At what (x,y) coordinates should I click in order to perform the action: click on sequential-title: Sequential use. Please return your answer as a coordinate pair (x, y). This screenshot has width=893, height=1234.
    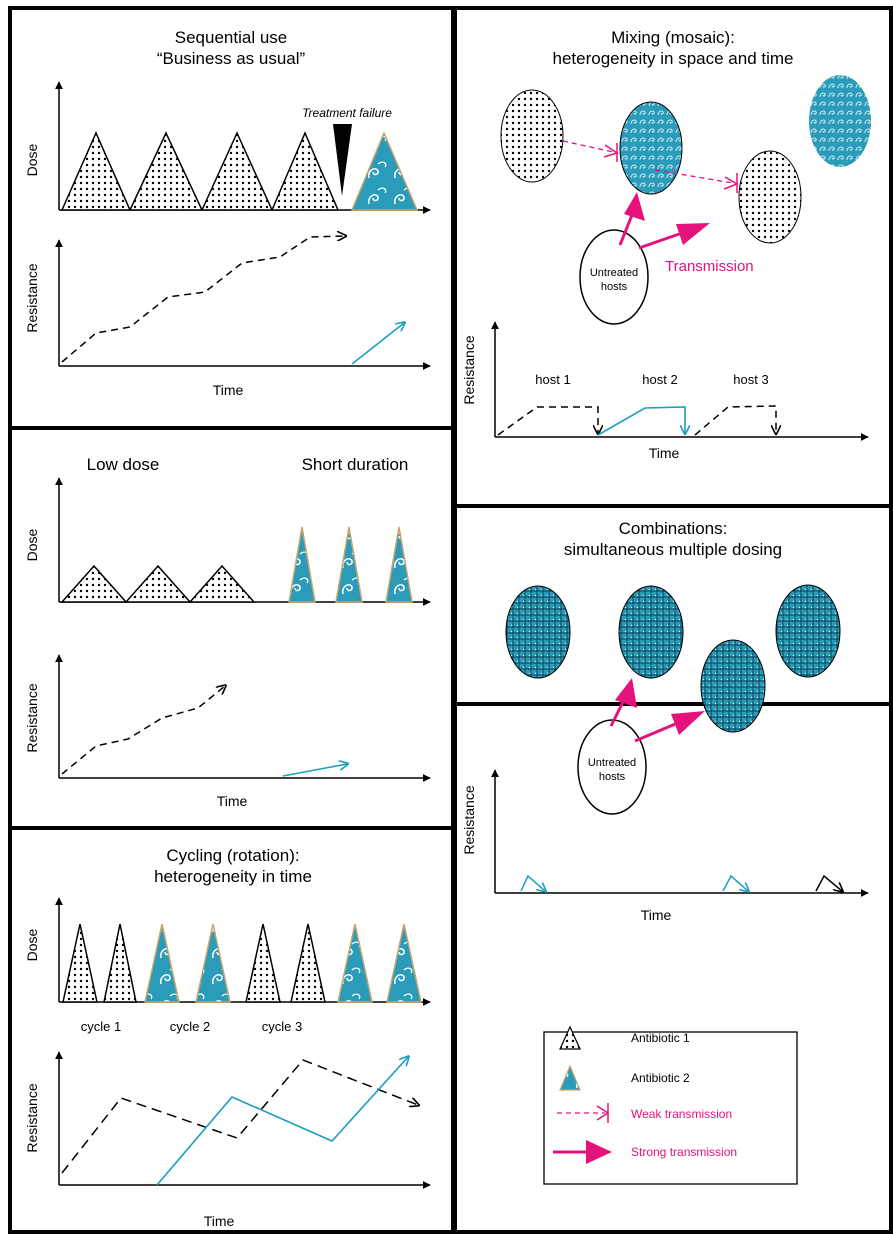
    Looking at the image, I should click on (231, 37).